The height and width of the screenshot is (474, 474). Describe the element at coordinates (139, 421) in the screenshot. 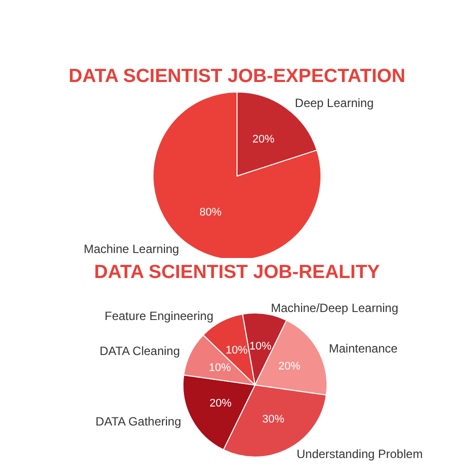

I see `slice-label: DATA Gathering` at that location.